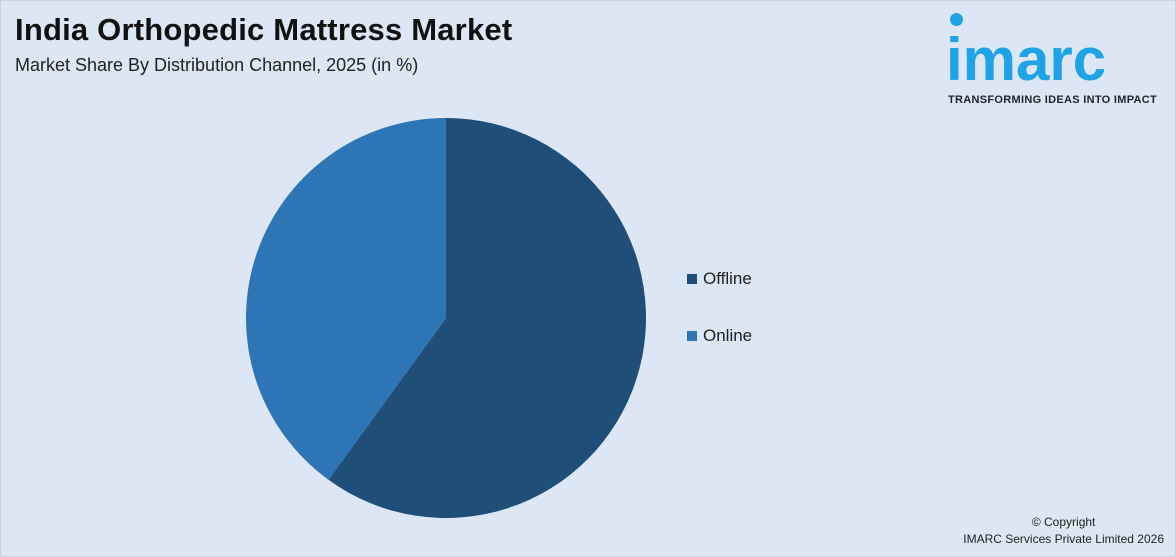  What do you see at coordinates (728, 335) in the screenshot?
I see `legend-label-online: Online` at bounding box center [728, 335].